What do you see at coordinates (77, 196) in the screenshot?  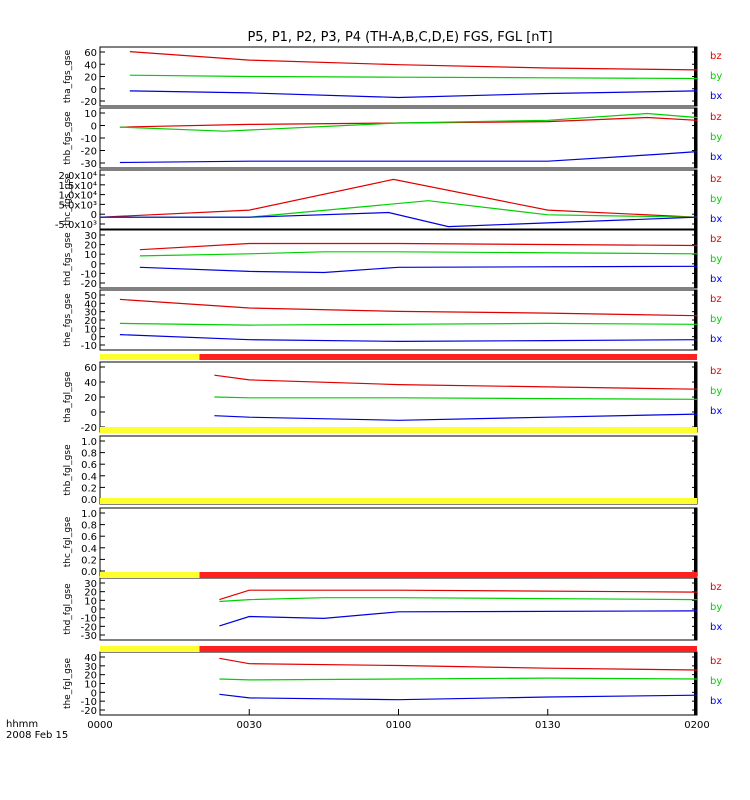 I see `y-tick-label: 1.0x10⁴` at bounding box center [77, 196].